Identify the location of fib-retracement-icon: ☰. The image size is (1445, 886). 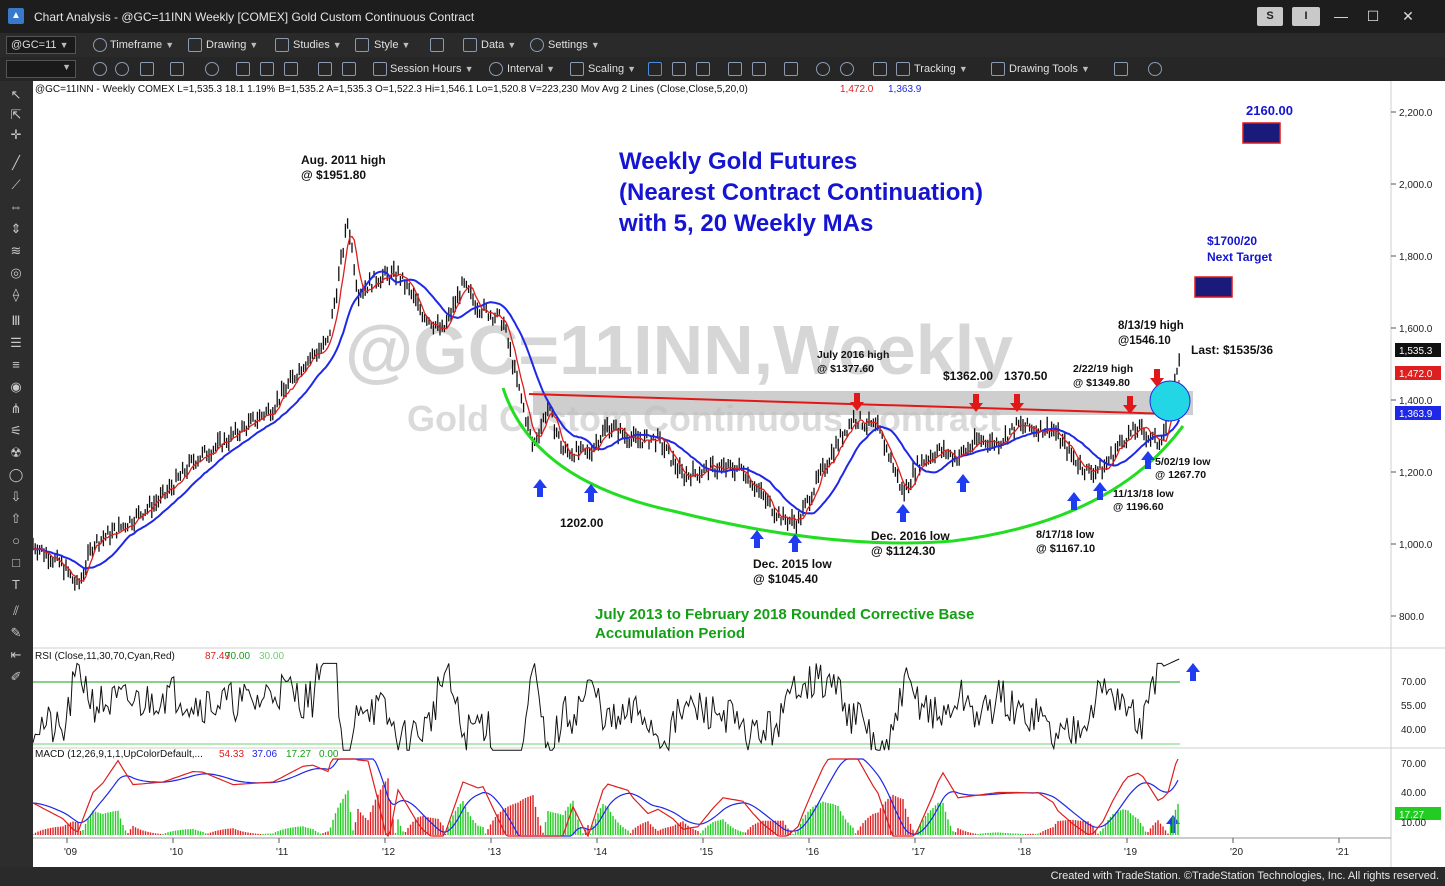
(16, 342).